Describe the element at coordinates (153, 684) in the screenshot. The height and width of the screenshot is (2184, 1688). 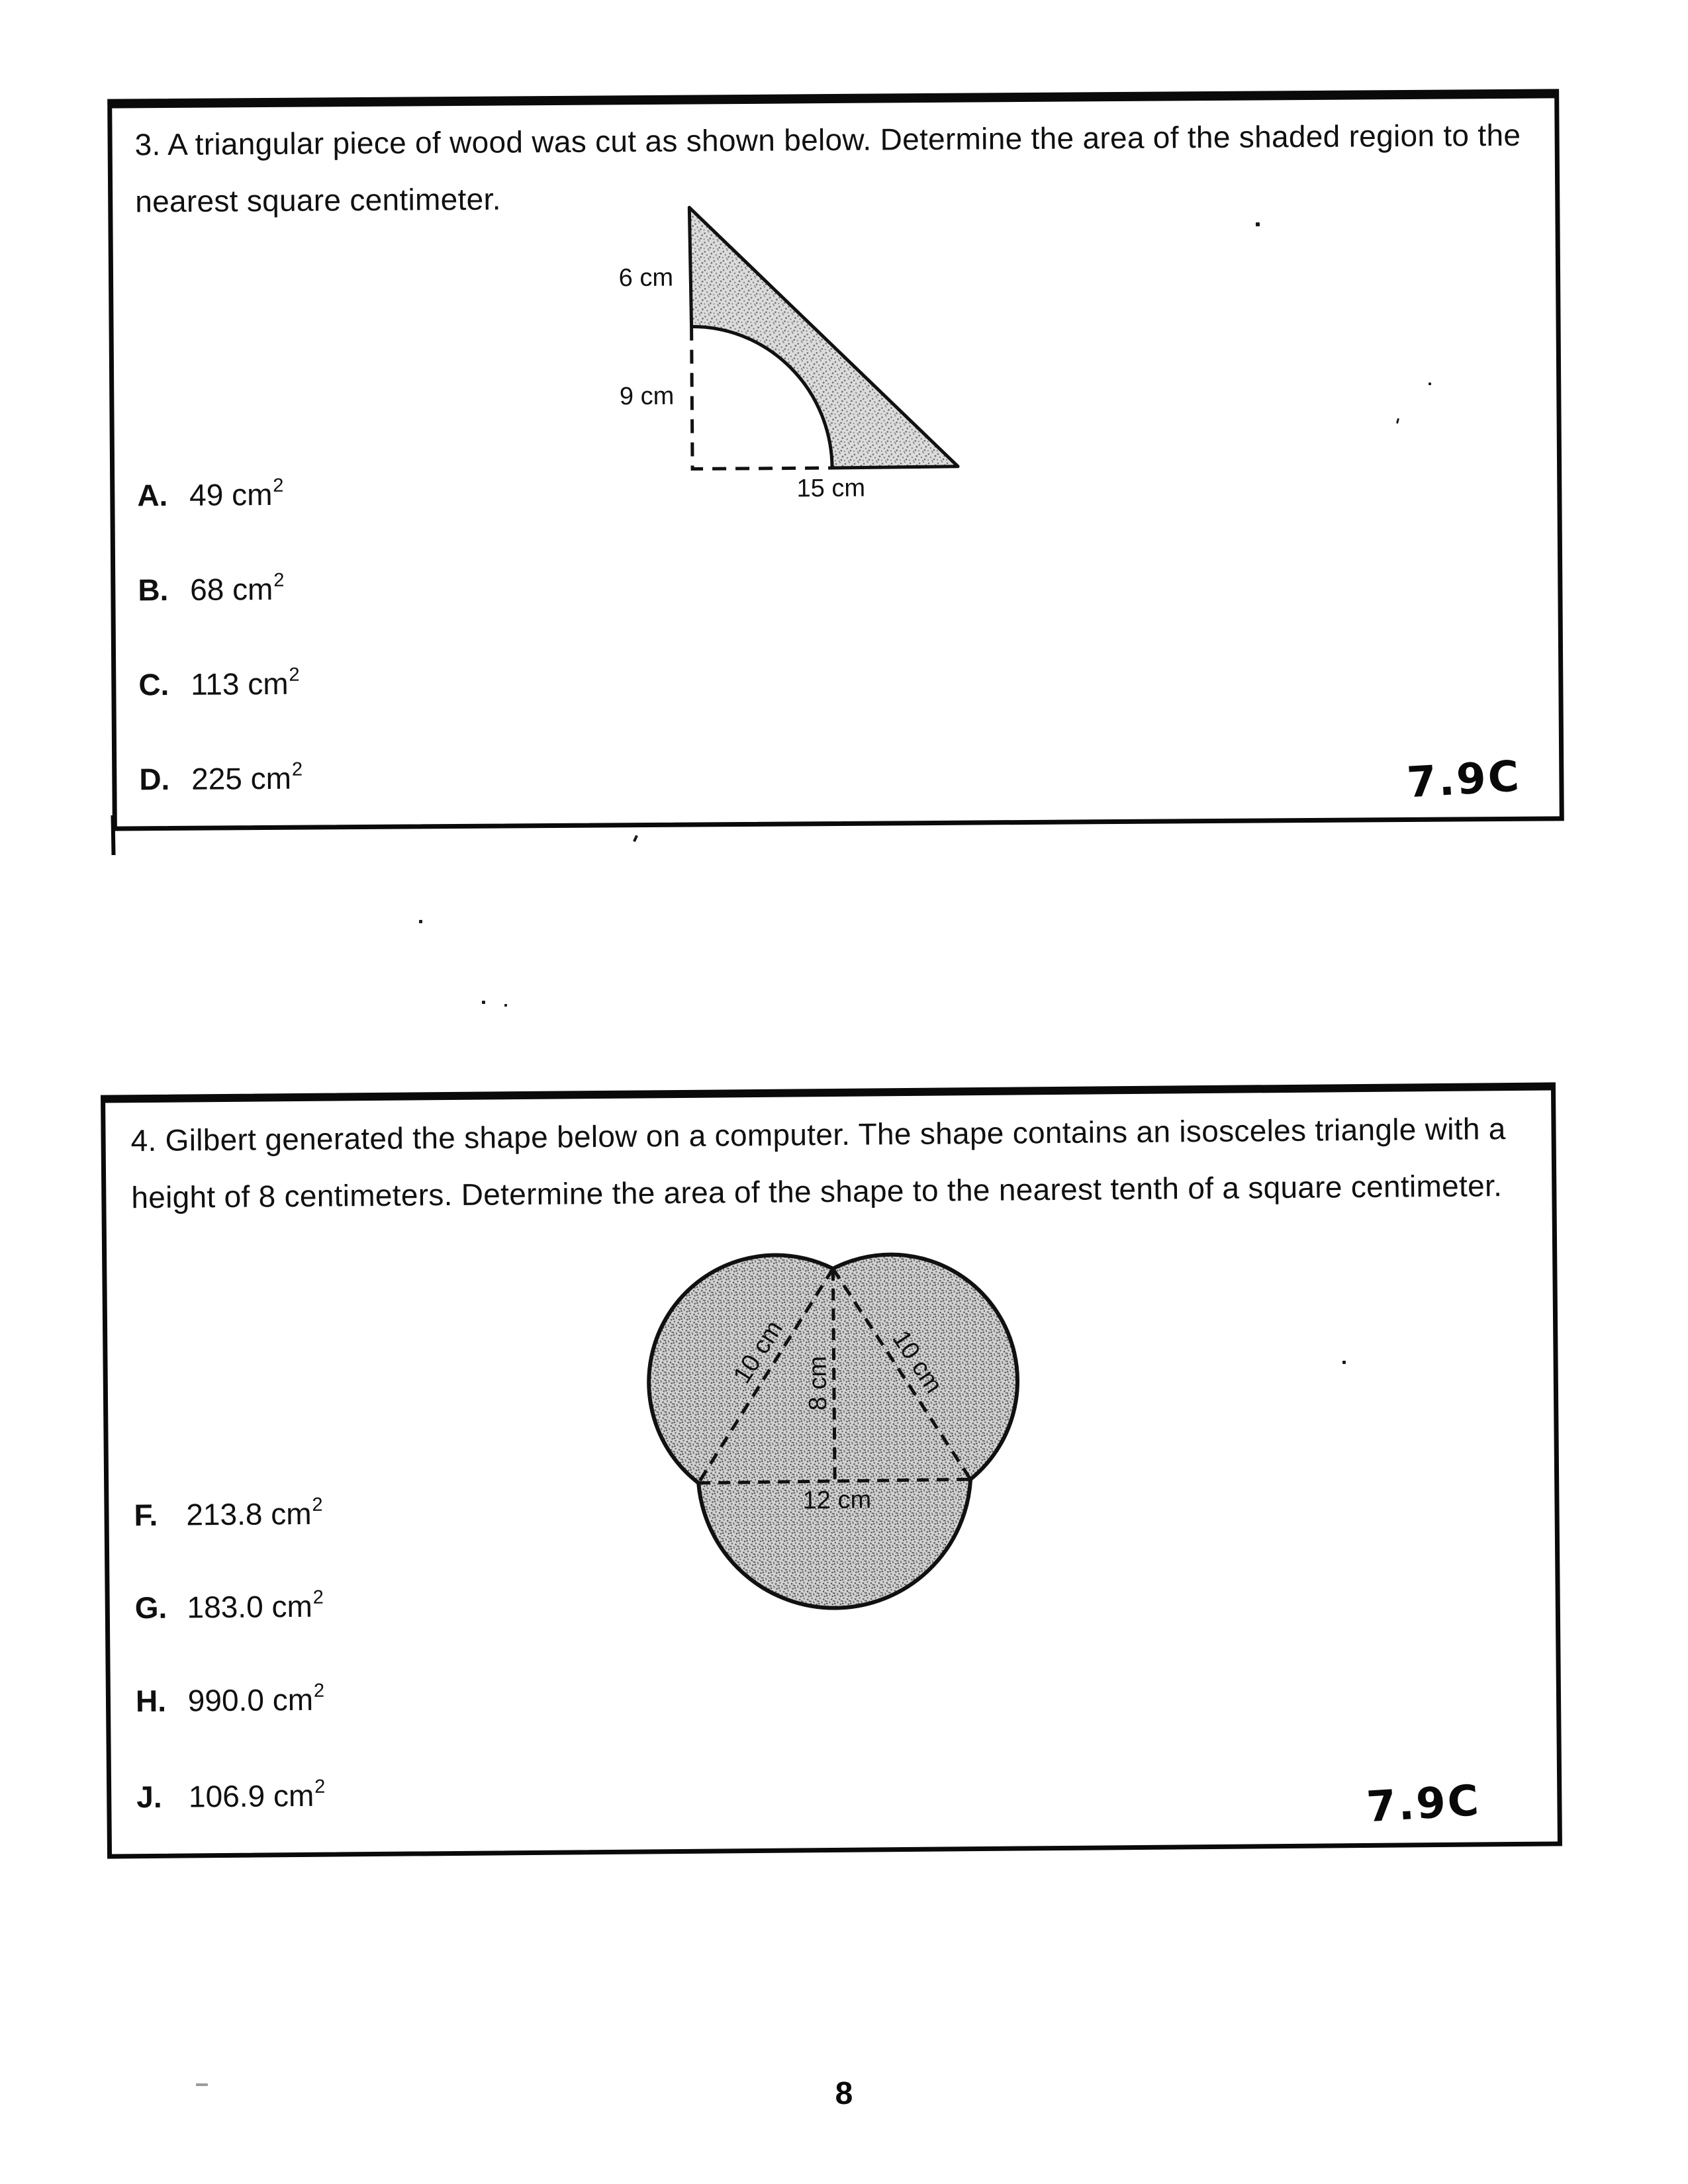
I see `option-C-letter: C.` at that location.